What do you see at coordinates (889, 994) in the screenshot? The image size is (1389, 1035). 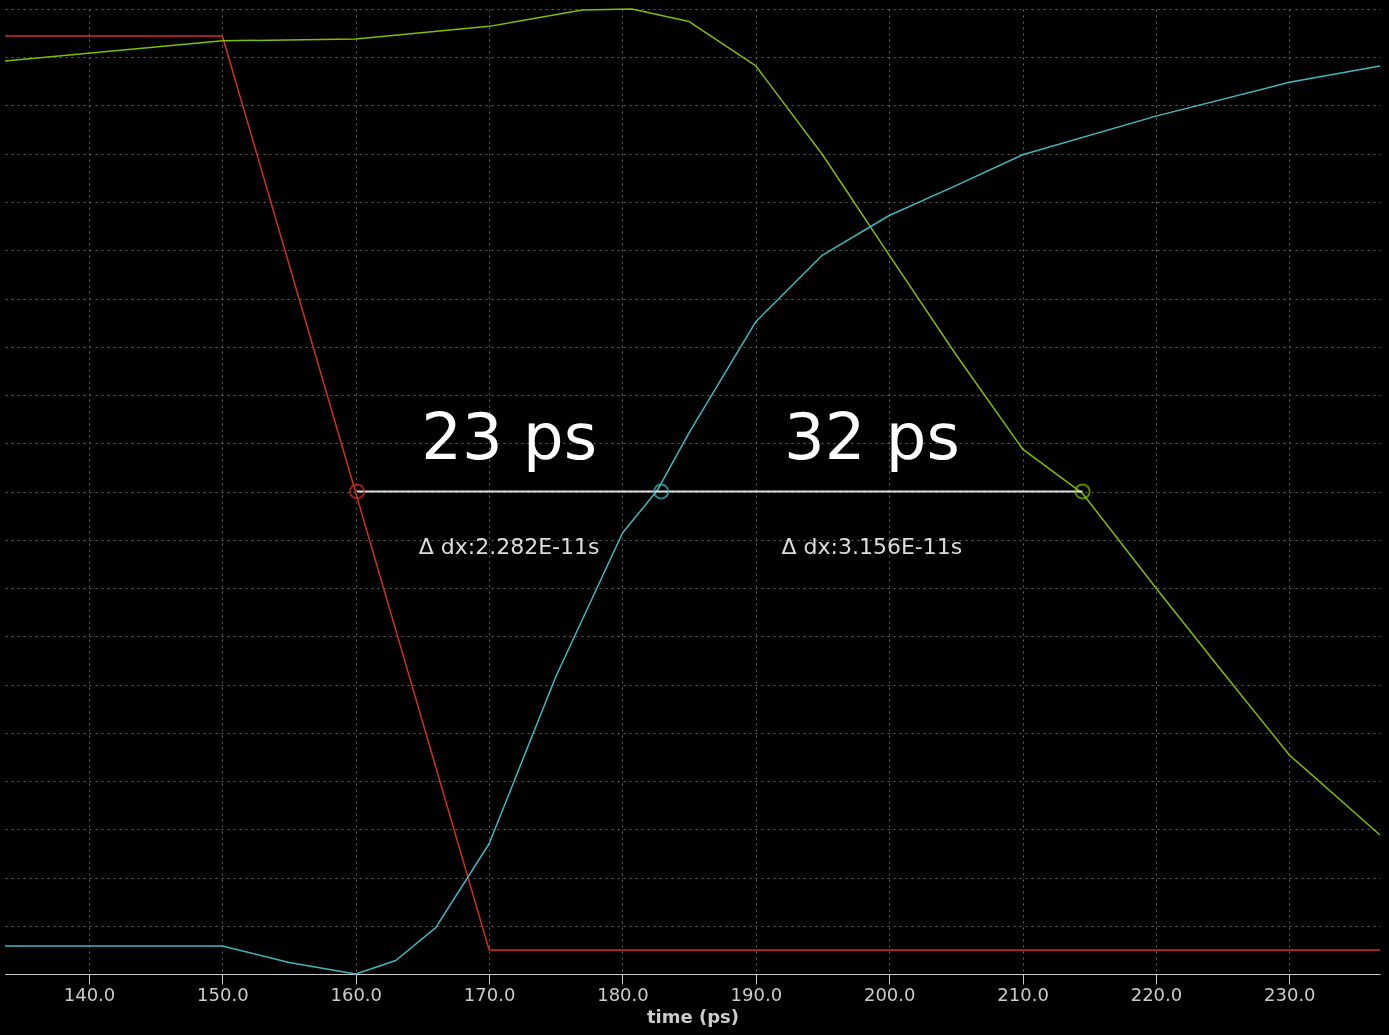 I see `x-tick-label: 200.0` at bounding box center [889, 994].